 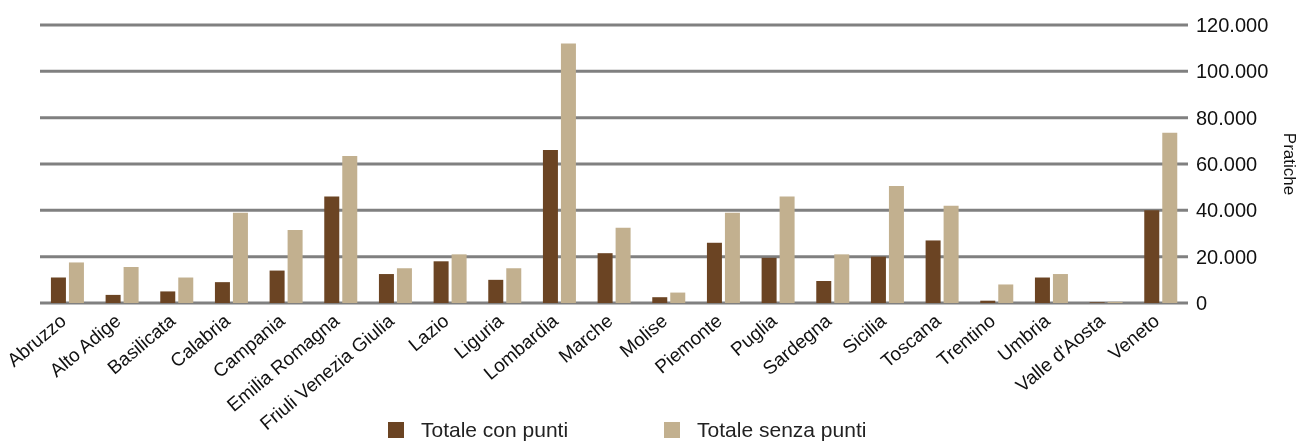 What do you see at coordinates (1202, 303) in the screenshot?
I see `y-tick-label: 0` at bounding box center [1202, 303].